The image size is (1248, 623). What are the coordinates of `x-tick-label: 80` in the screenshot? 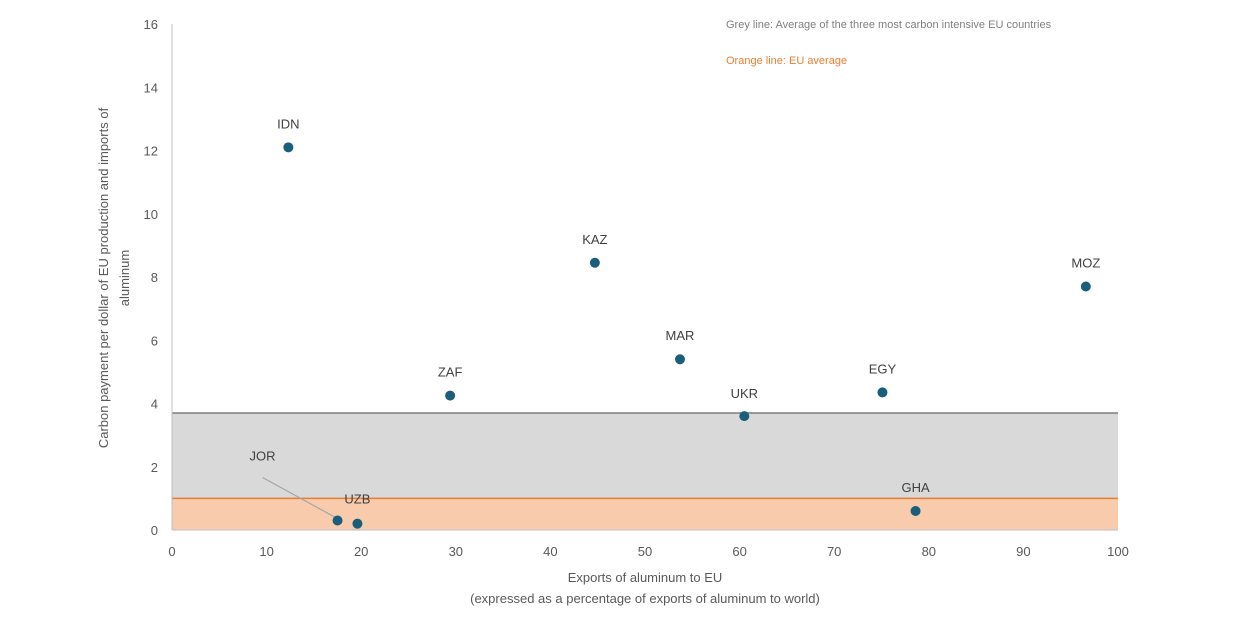 It's located at (929, 551).